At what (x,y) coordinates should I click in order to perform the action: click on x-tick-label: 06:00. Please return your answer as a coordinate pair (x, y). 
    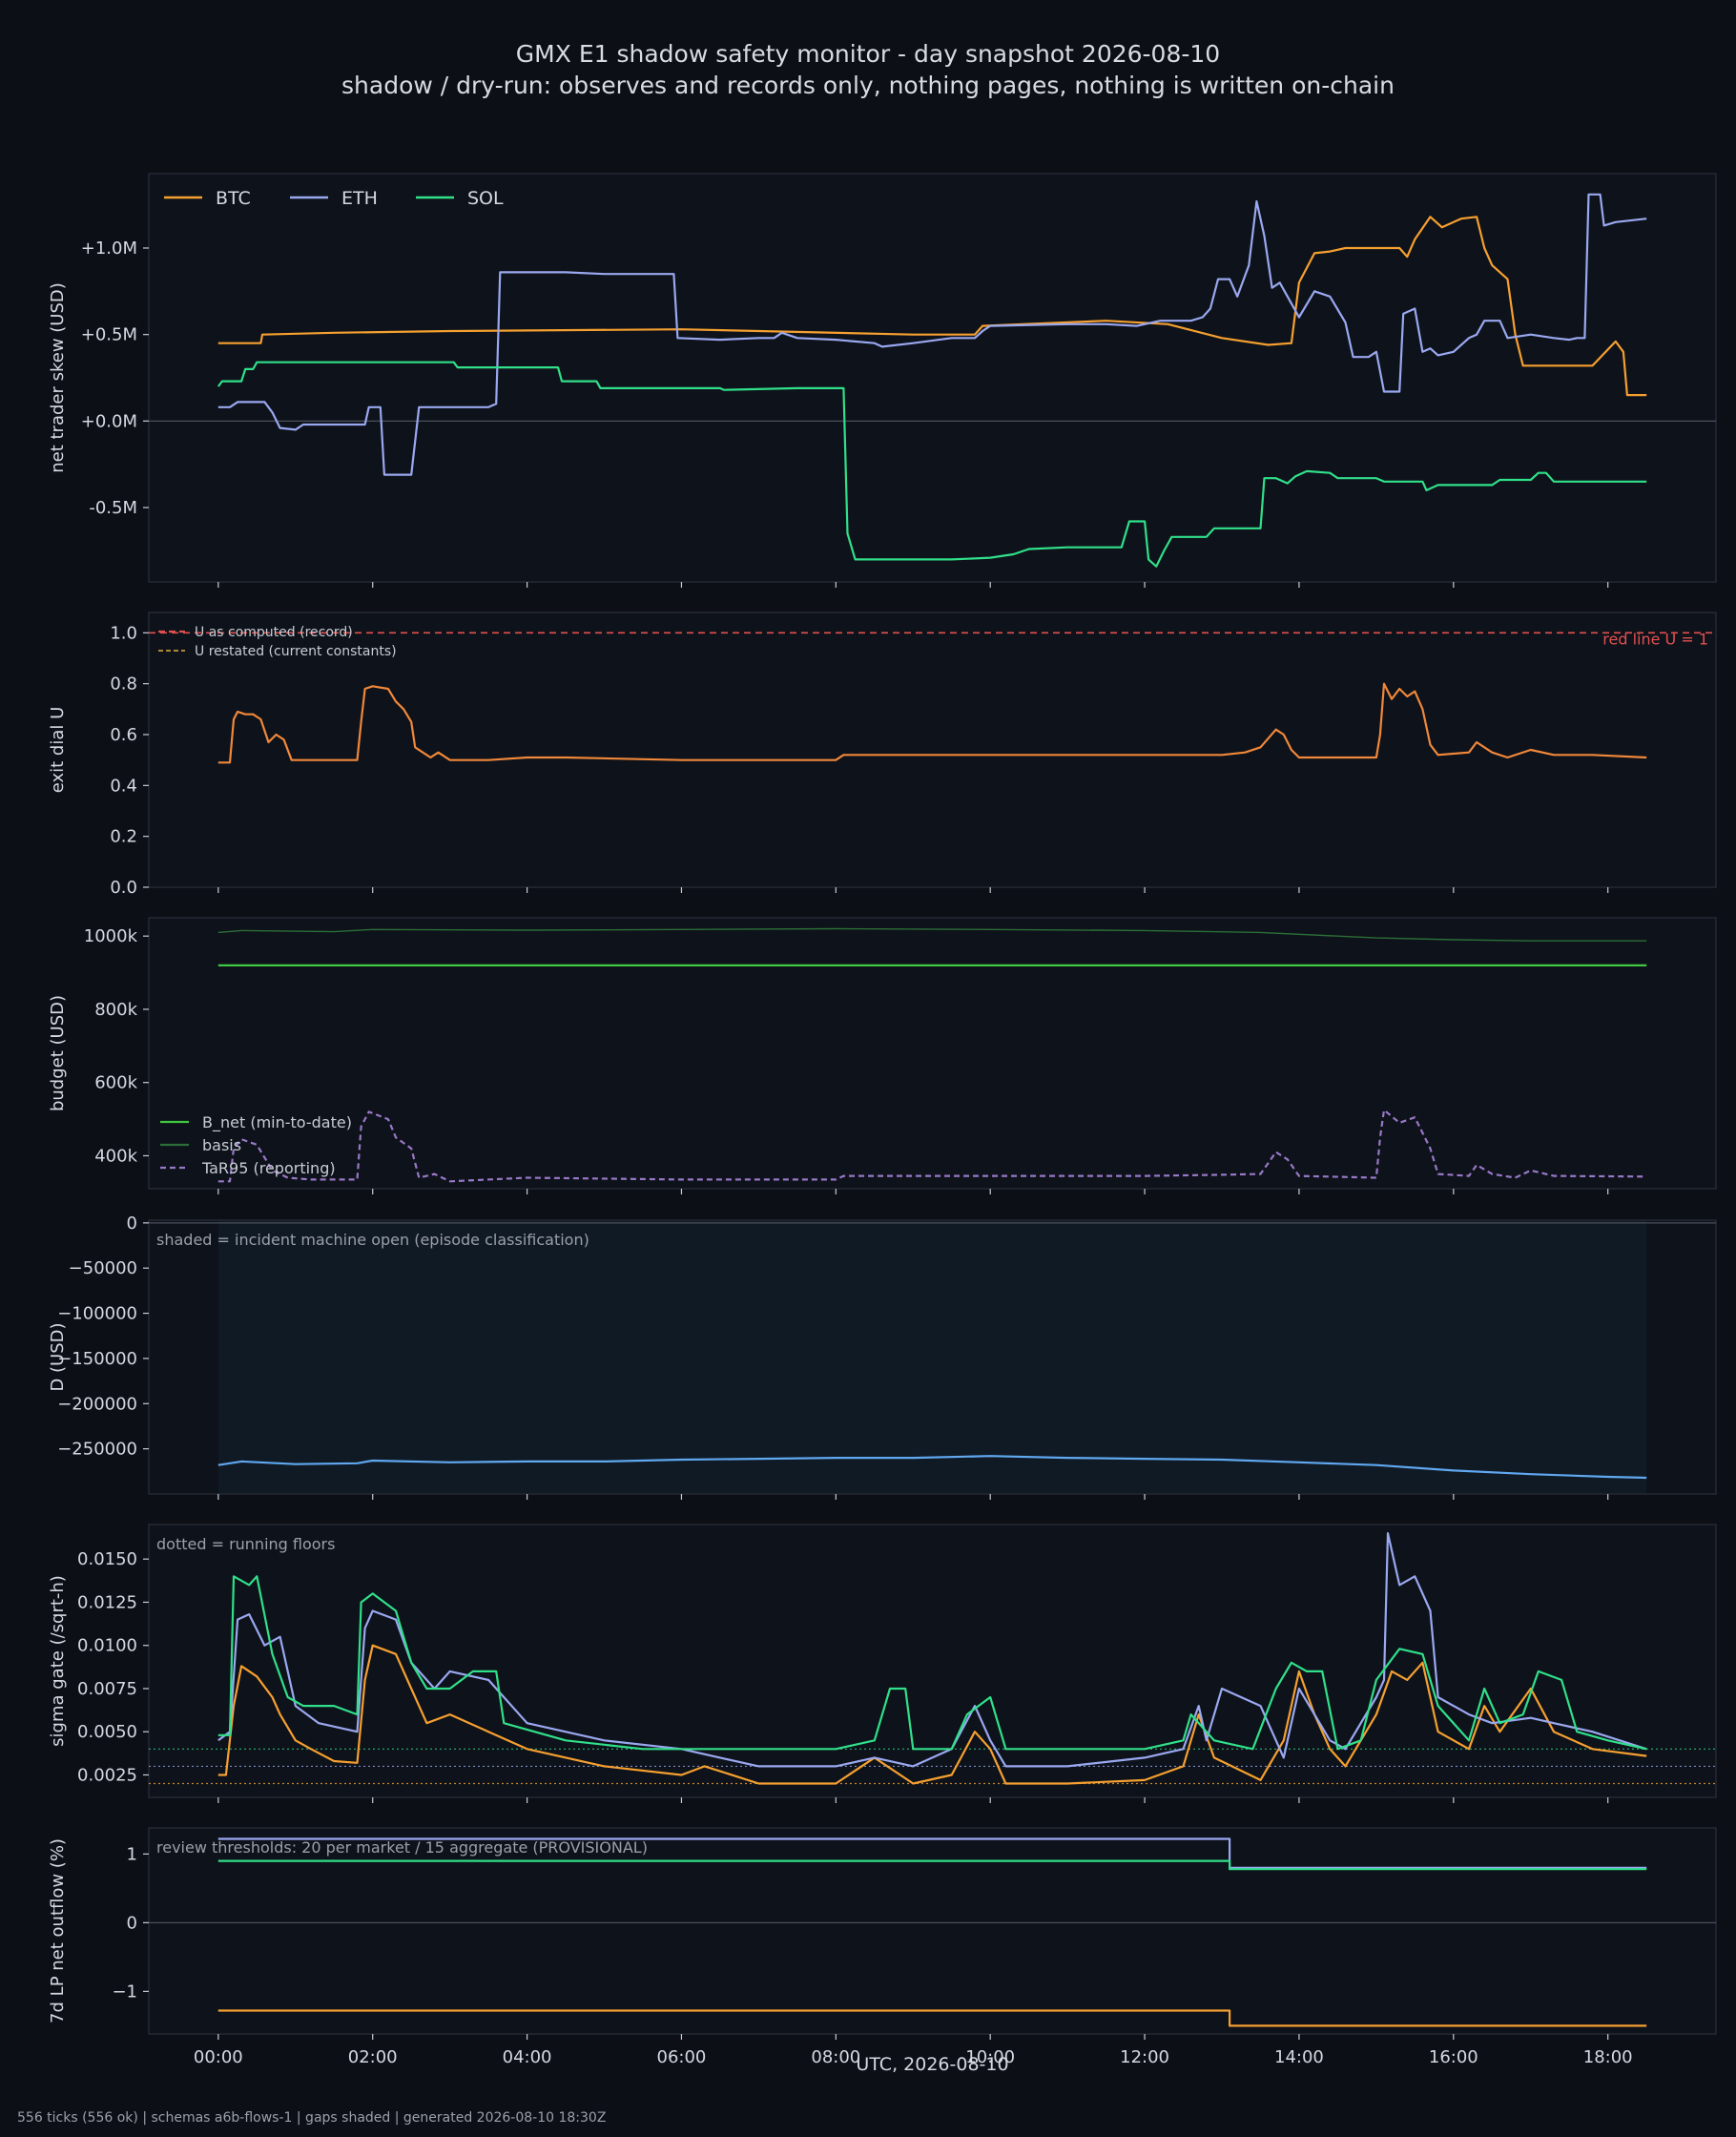
    Looking at the image, I should click on (682, 2057).